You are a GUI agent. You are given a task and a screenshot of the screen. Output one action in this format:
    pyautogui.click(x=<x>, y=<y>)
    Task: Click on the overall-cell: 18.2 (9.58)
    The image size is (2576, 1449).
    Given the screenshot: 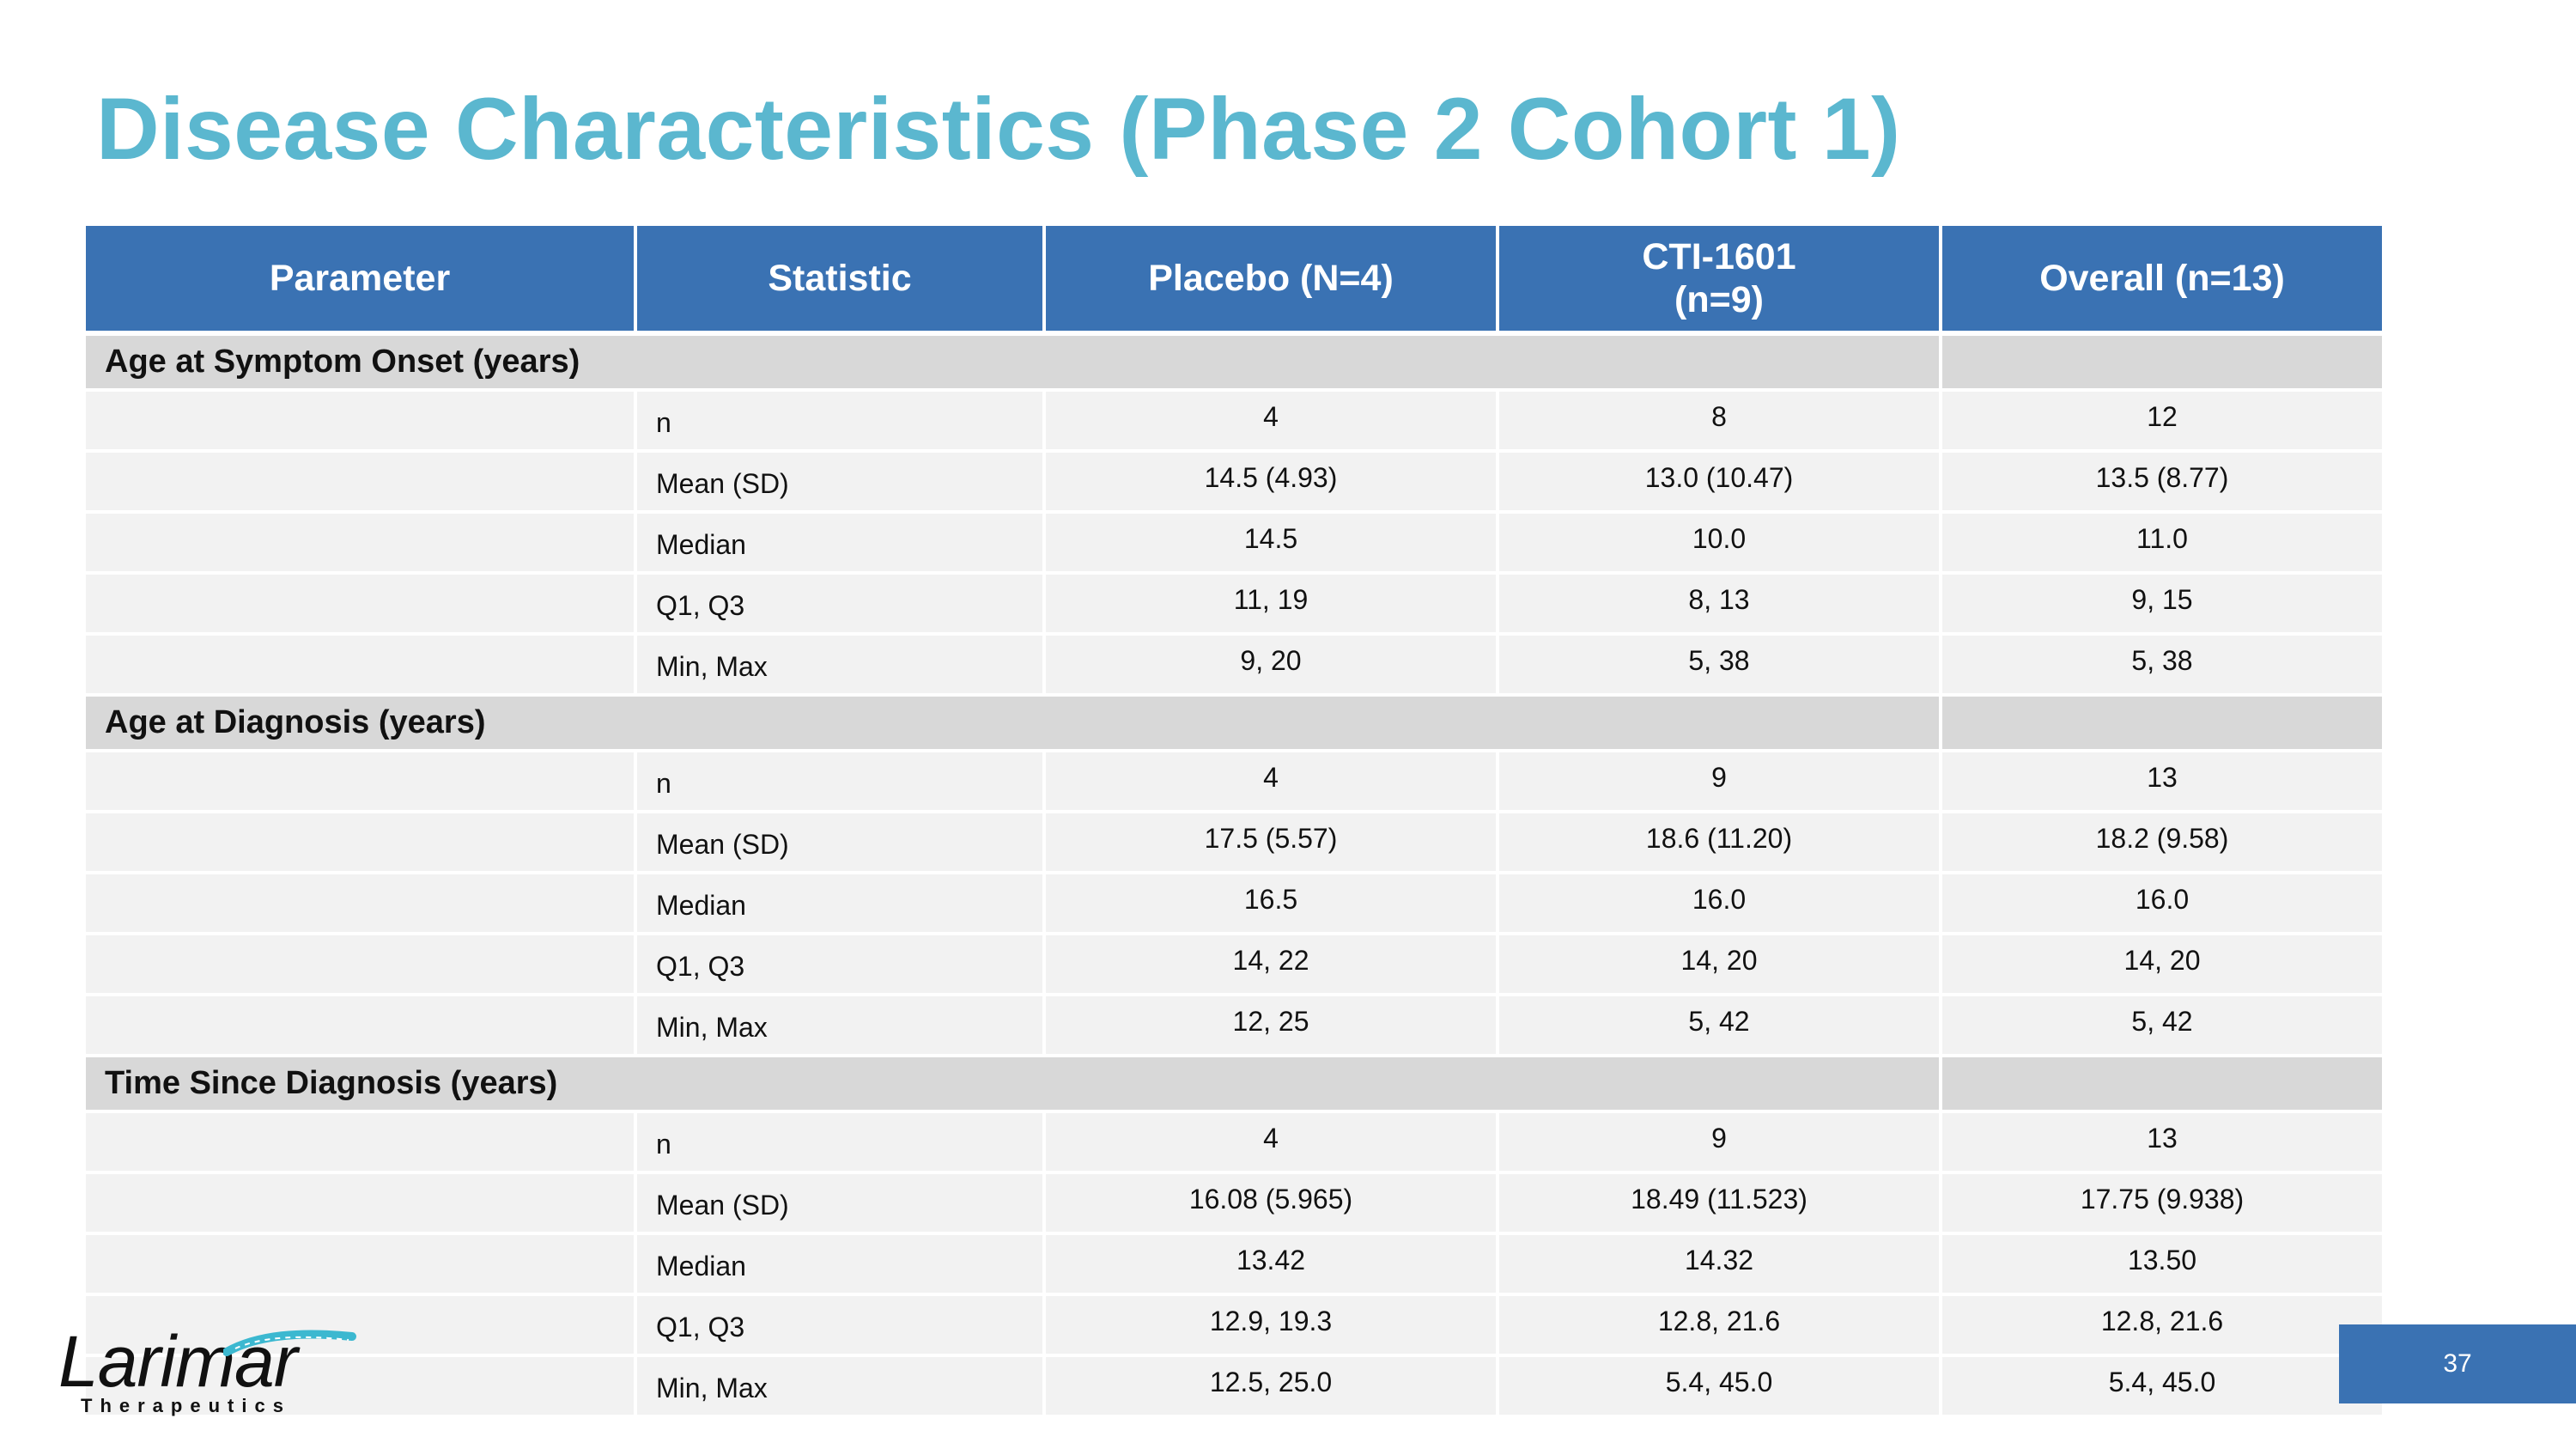 What is the action you would take?
    pyautogui.click(x=2162, y=843)
    